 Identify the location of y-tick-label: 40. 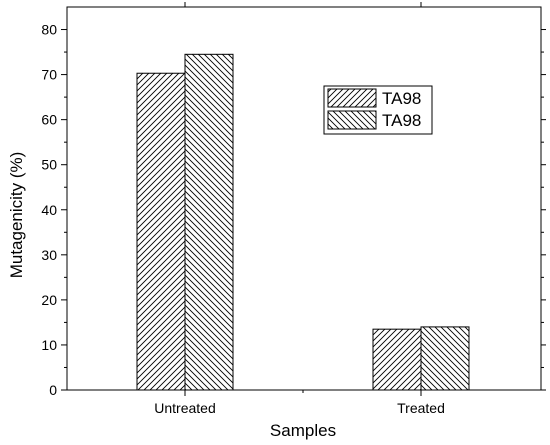
(49, 210).